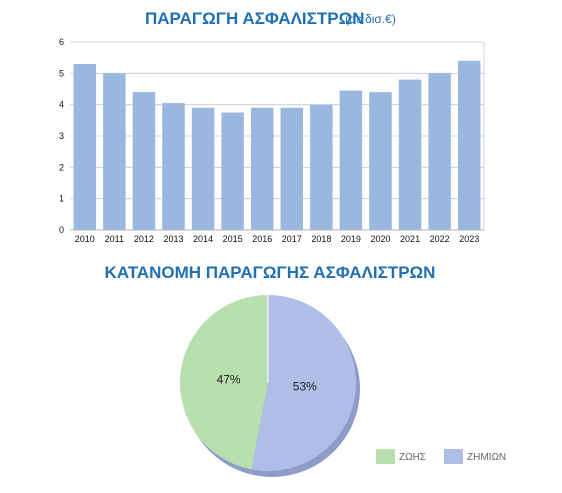 Image resolution: width=562 pixels, height=493 pixels. I want to click on pie-chart: 47% 53%, so click(269, 386).